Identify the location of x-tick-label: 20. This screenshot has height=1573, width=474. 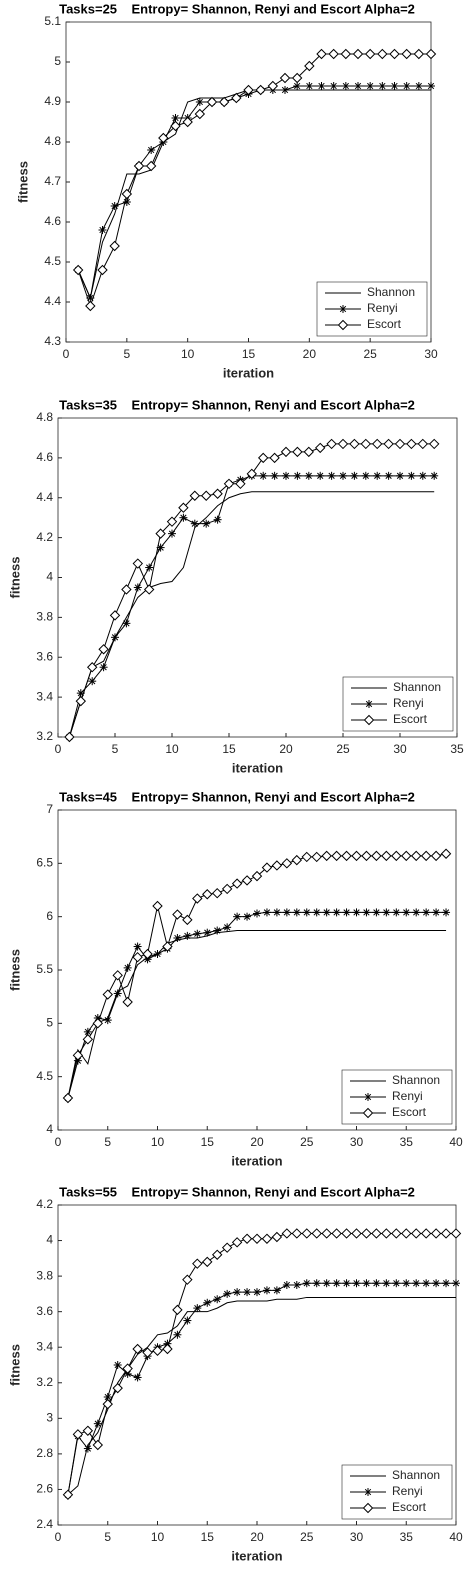
(257, 1537).